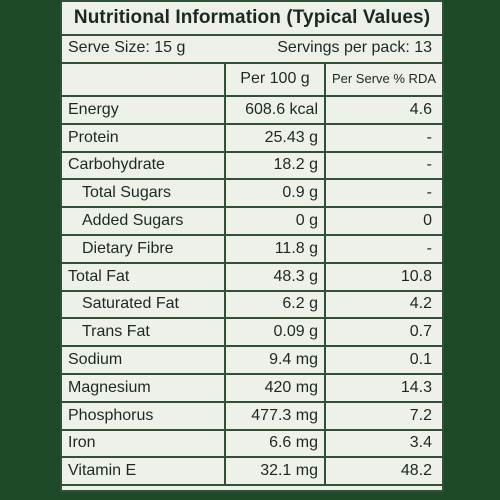 The image size is (500, 500). Describe the element at coordinates (144, 276) in the screenshot. I see `nutrient-name: Total Fat` at that location.